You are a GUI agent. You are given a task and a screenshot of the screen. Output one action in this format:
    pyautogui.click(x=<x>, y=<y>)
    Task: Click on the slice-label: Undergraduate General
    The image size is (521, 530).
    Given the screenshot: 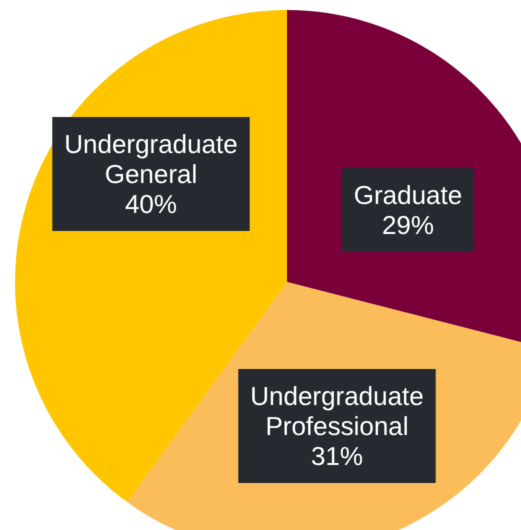 What is the action you would take?
    pyautogui.click(x=151, y=159)
    